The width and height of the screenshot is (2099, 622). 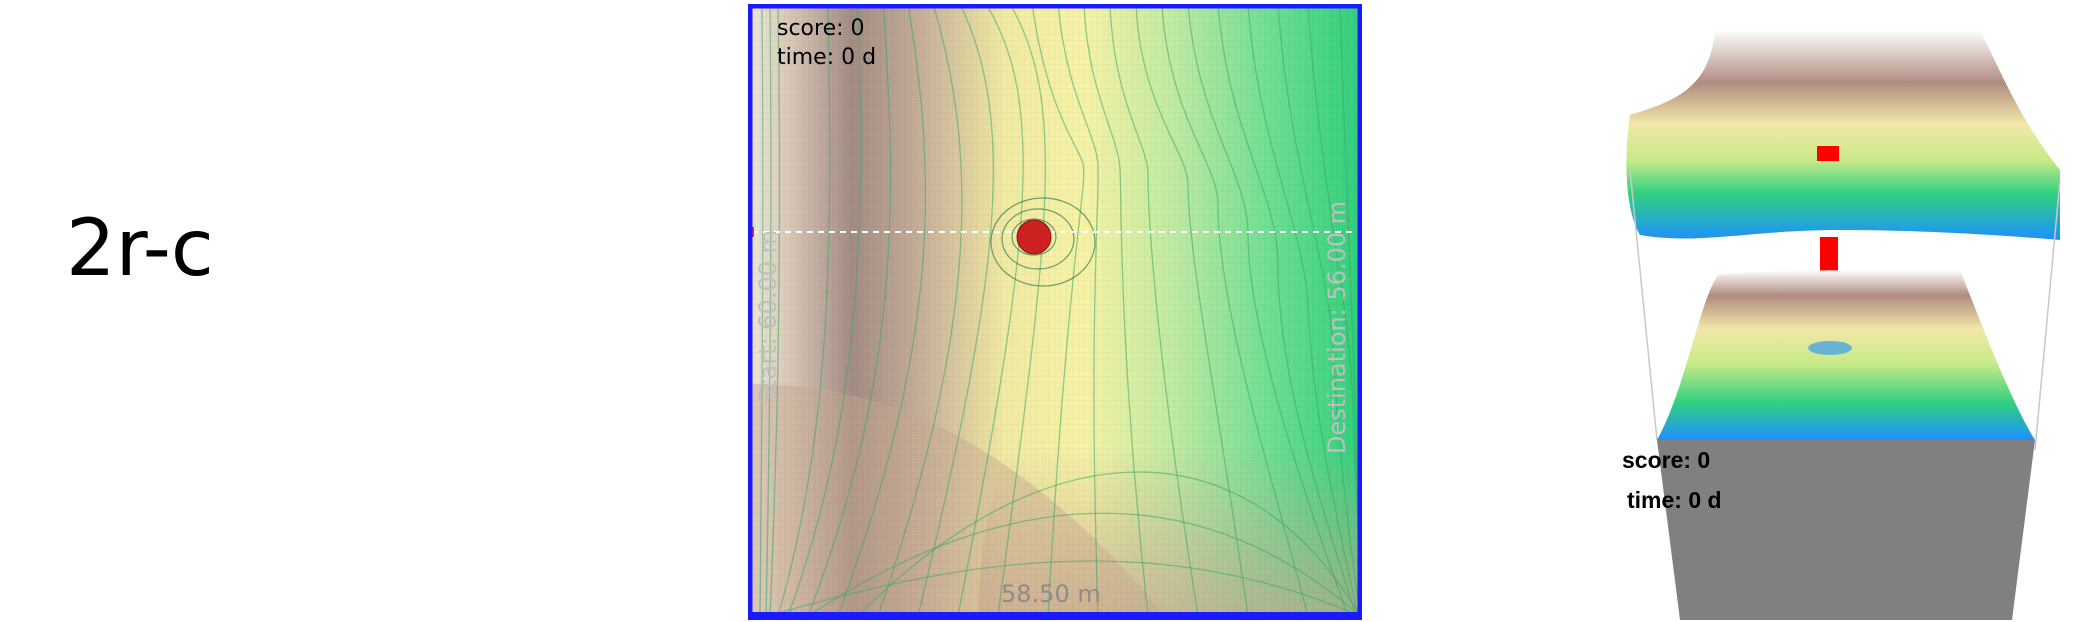 I want to click on agent-contours, so click(x=1043, y=242).